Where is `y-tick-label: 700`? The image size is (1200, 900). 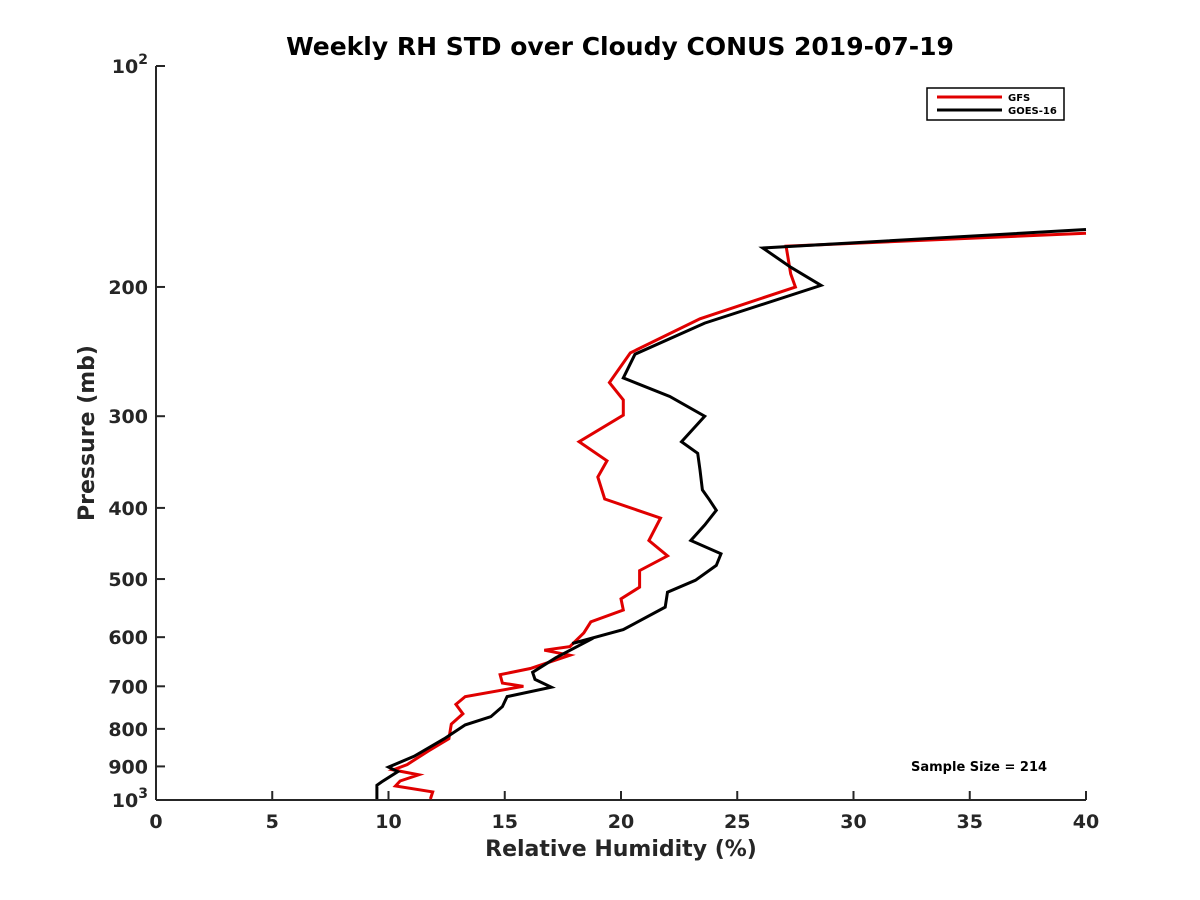
y-tick-label: 700 is located at coordinates (128, 687).